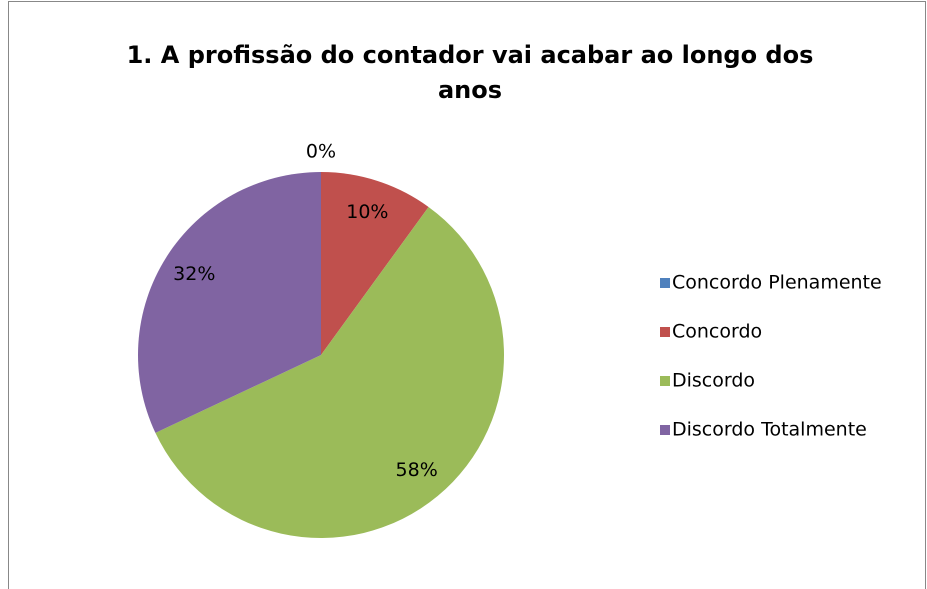 The image size is (927, 589). I want to click on data-label: 32%, so click(194, 274).